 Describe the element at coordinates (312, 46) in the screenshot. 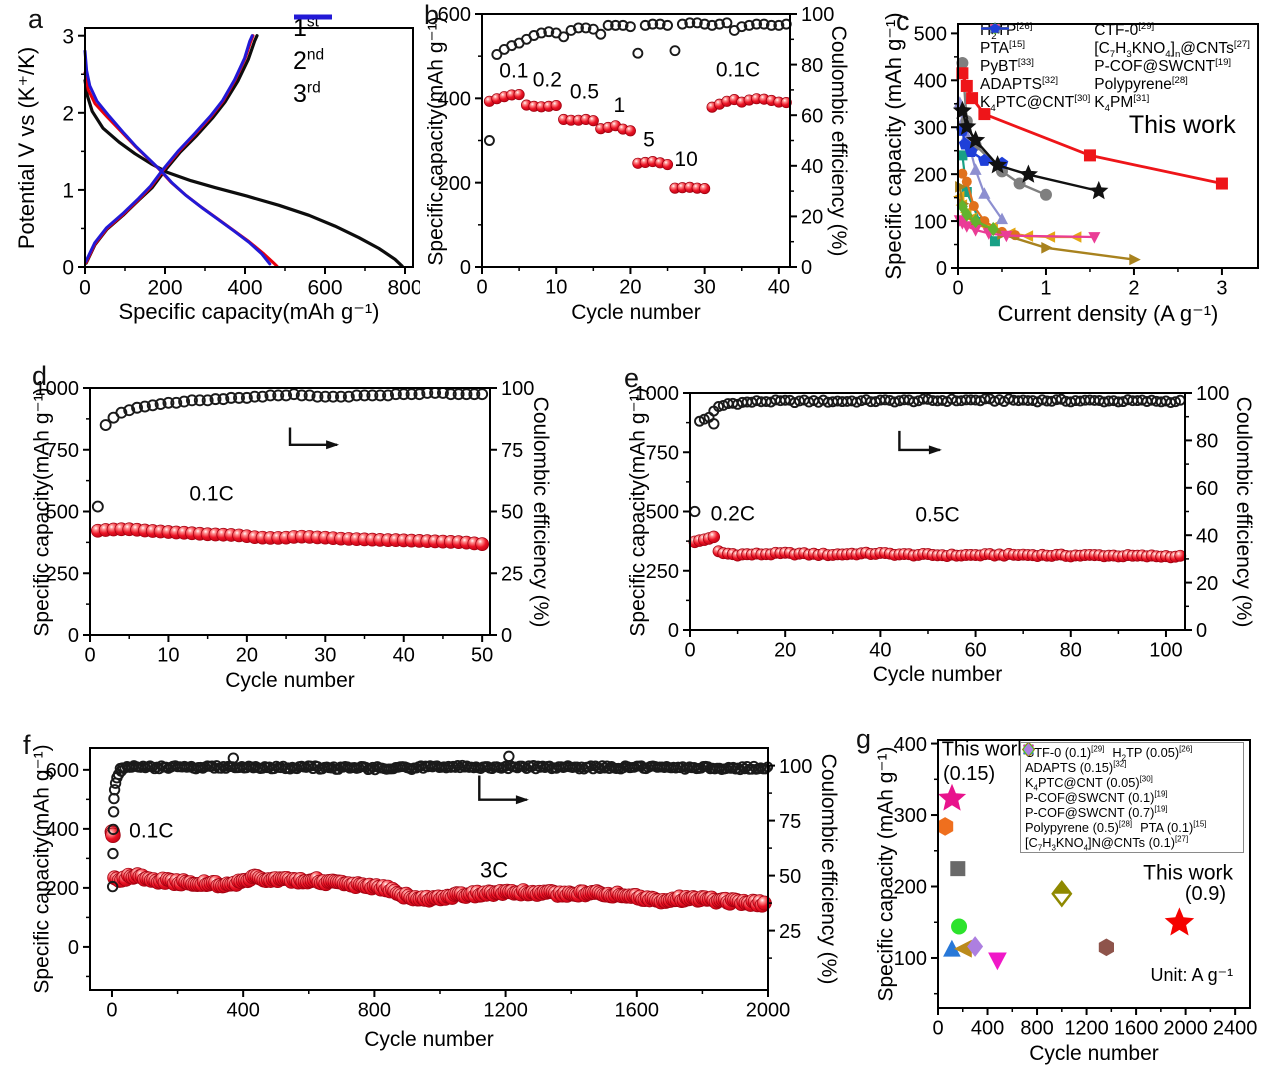

I see `legend-item: 2nd` at that location.